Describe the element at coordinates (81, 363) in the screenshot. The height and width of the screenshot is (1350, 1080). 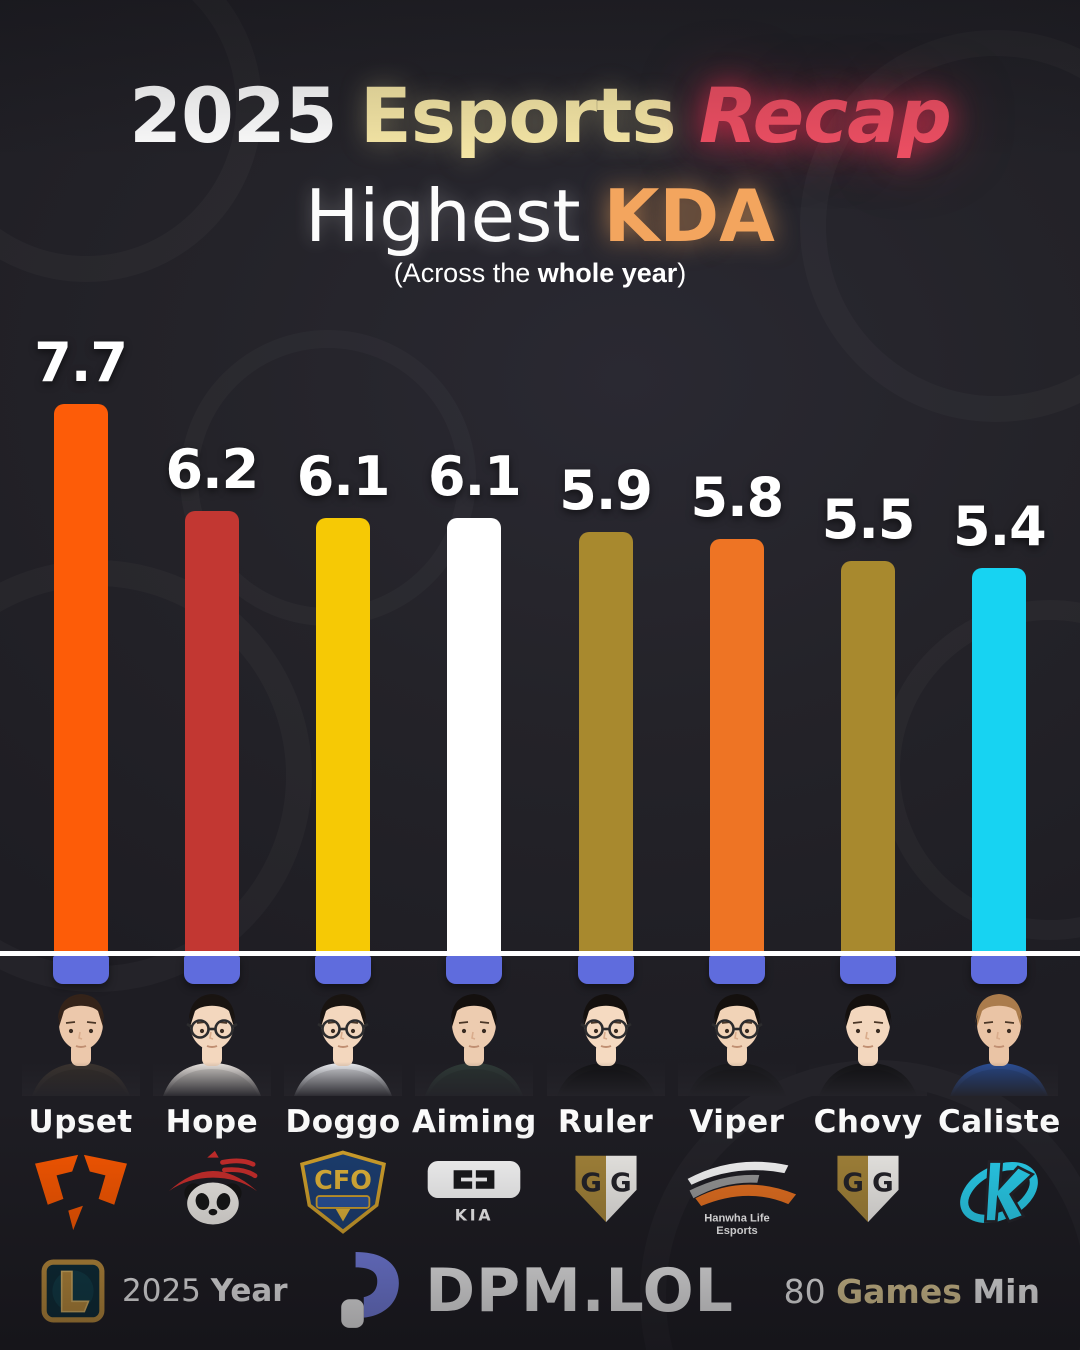
I see `bar-value-label: 7.7` at that location.